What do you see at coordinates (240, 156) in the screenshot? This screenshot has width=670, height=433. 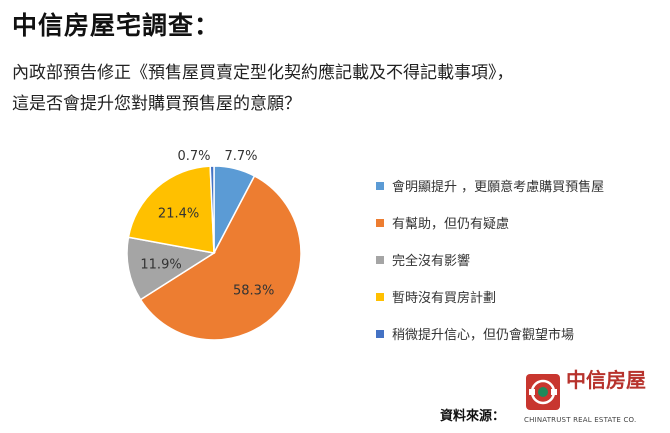 I see `slice-value-label: 7.7%` at bounding box center [240, 156].